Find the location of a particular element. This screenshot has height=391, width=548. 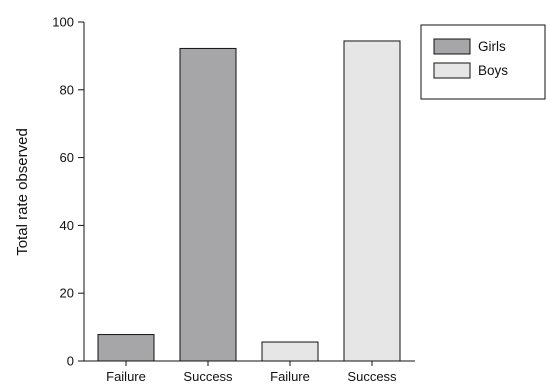

legend-swatch-girls is located at coordinates (452, 46).